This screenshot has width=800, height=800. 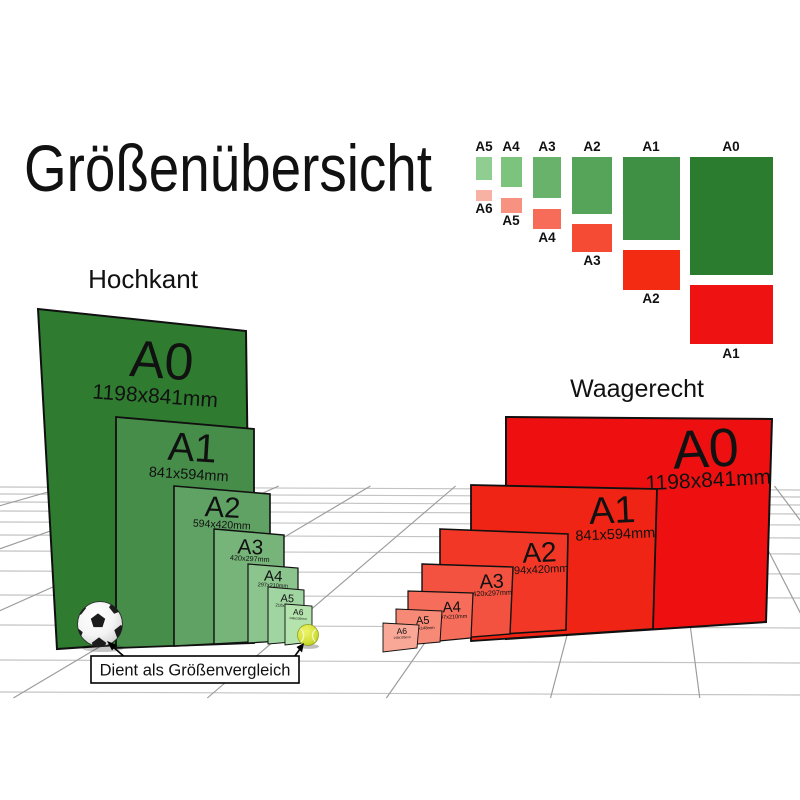 What do you see at coordinates (300, 648) in the screenshot?
I see `caption-arrow-right-head` at bounding box center [300, 648].